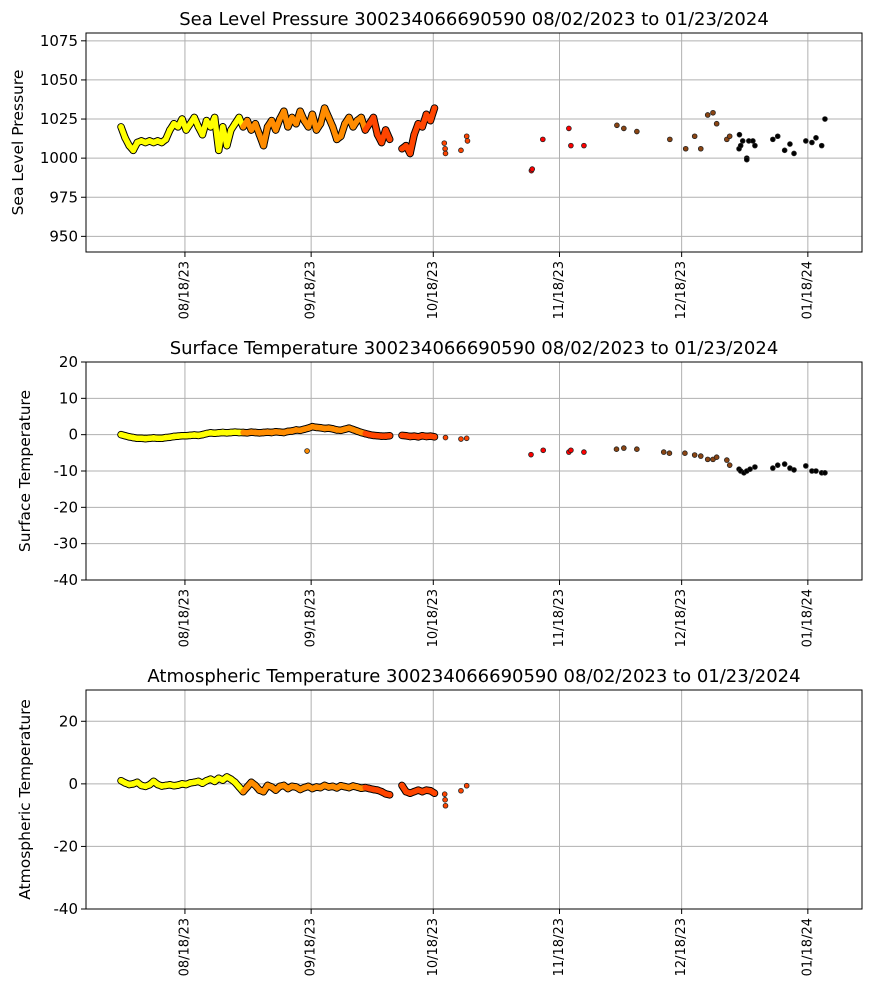 The height and width of the screenshot is (992, 870). I want to click on x-tick-label: 01/18/24, so click(807, 947).